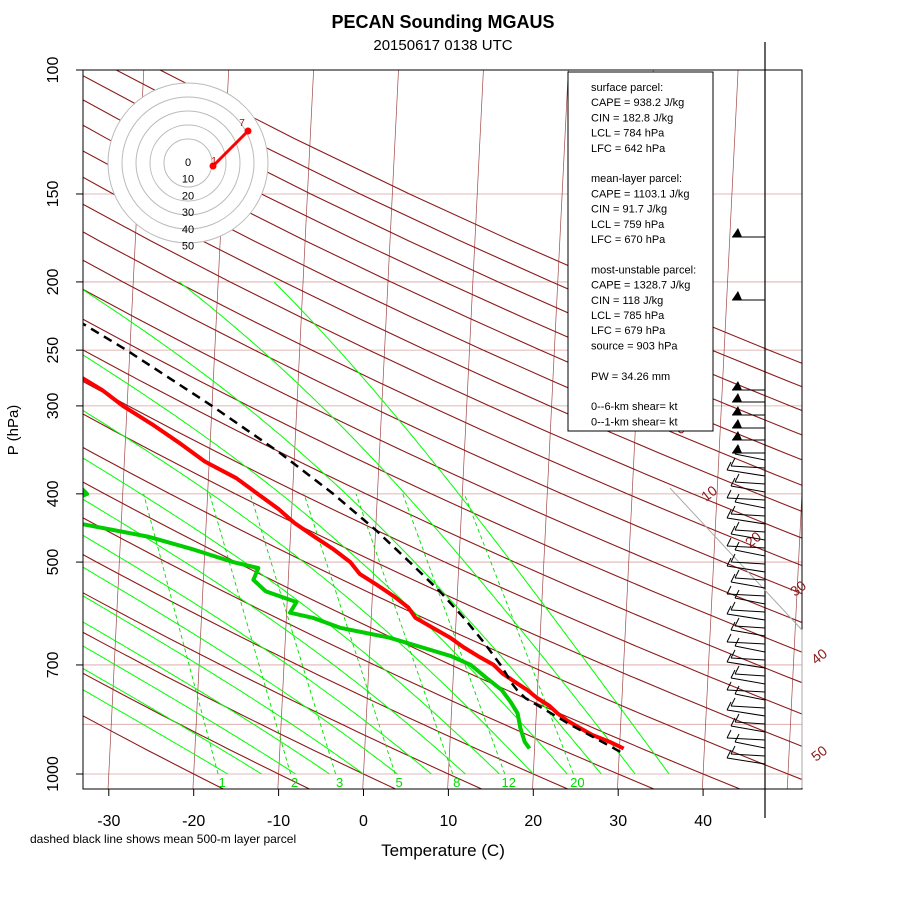 The width and height of the screenshot is (900, 900). What do you see at coordinates (188, 213) in the screenshot?
I see `hodograph-ring-label: 30` at bounding box center [188, 213].